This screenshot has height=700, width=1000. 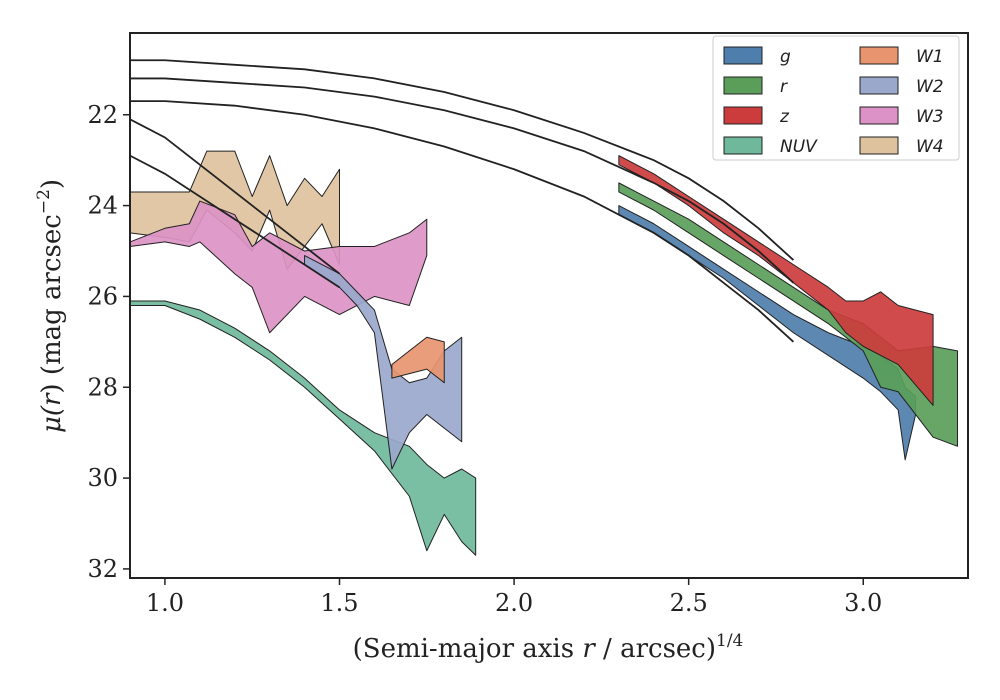 I want to click on legend-swatch-z, so click(x=743, y=115).